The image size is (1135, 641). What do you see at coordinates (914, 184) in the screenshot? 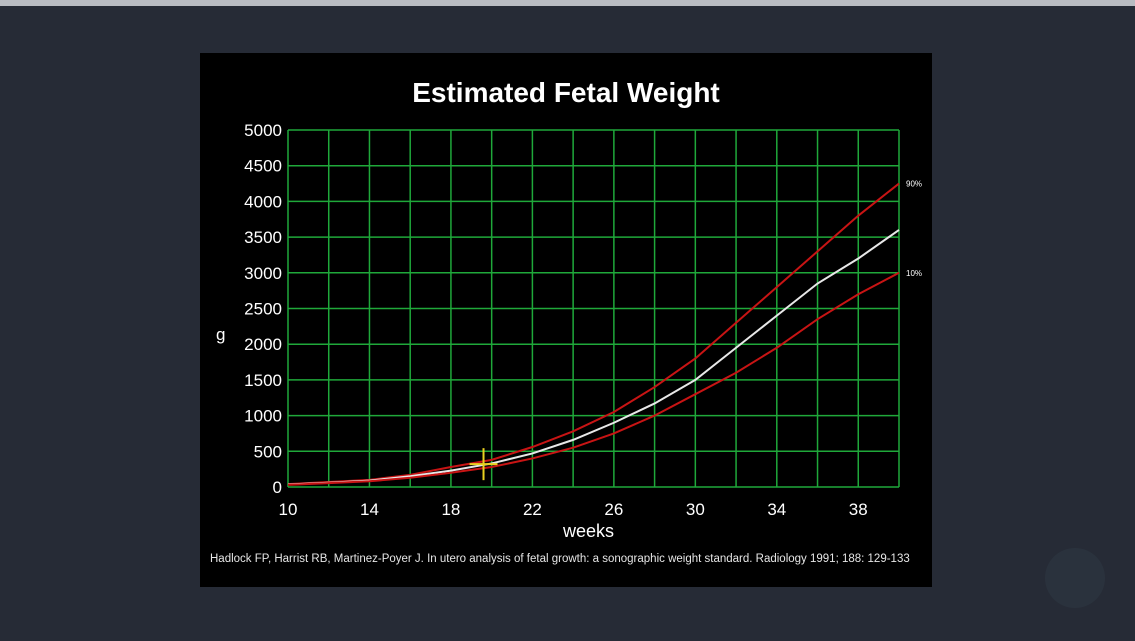
I see `series-label: 90%` at bounding box center [914, 184].